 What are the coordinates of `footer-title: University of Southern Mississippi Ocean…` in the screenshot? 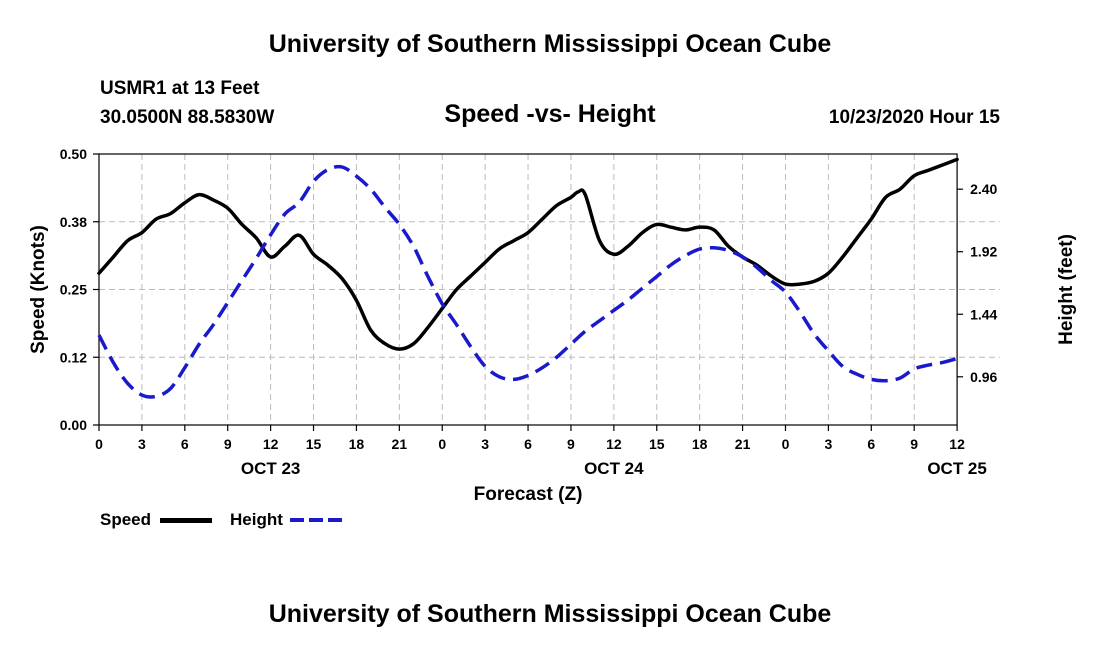 It's located at (550, 614).